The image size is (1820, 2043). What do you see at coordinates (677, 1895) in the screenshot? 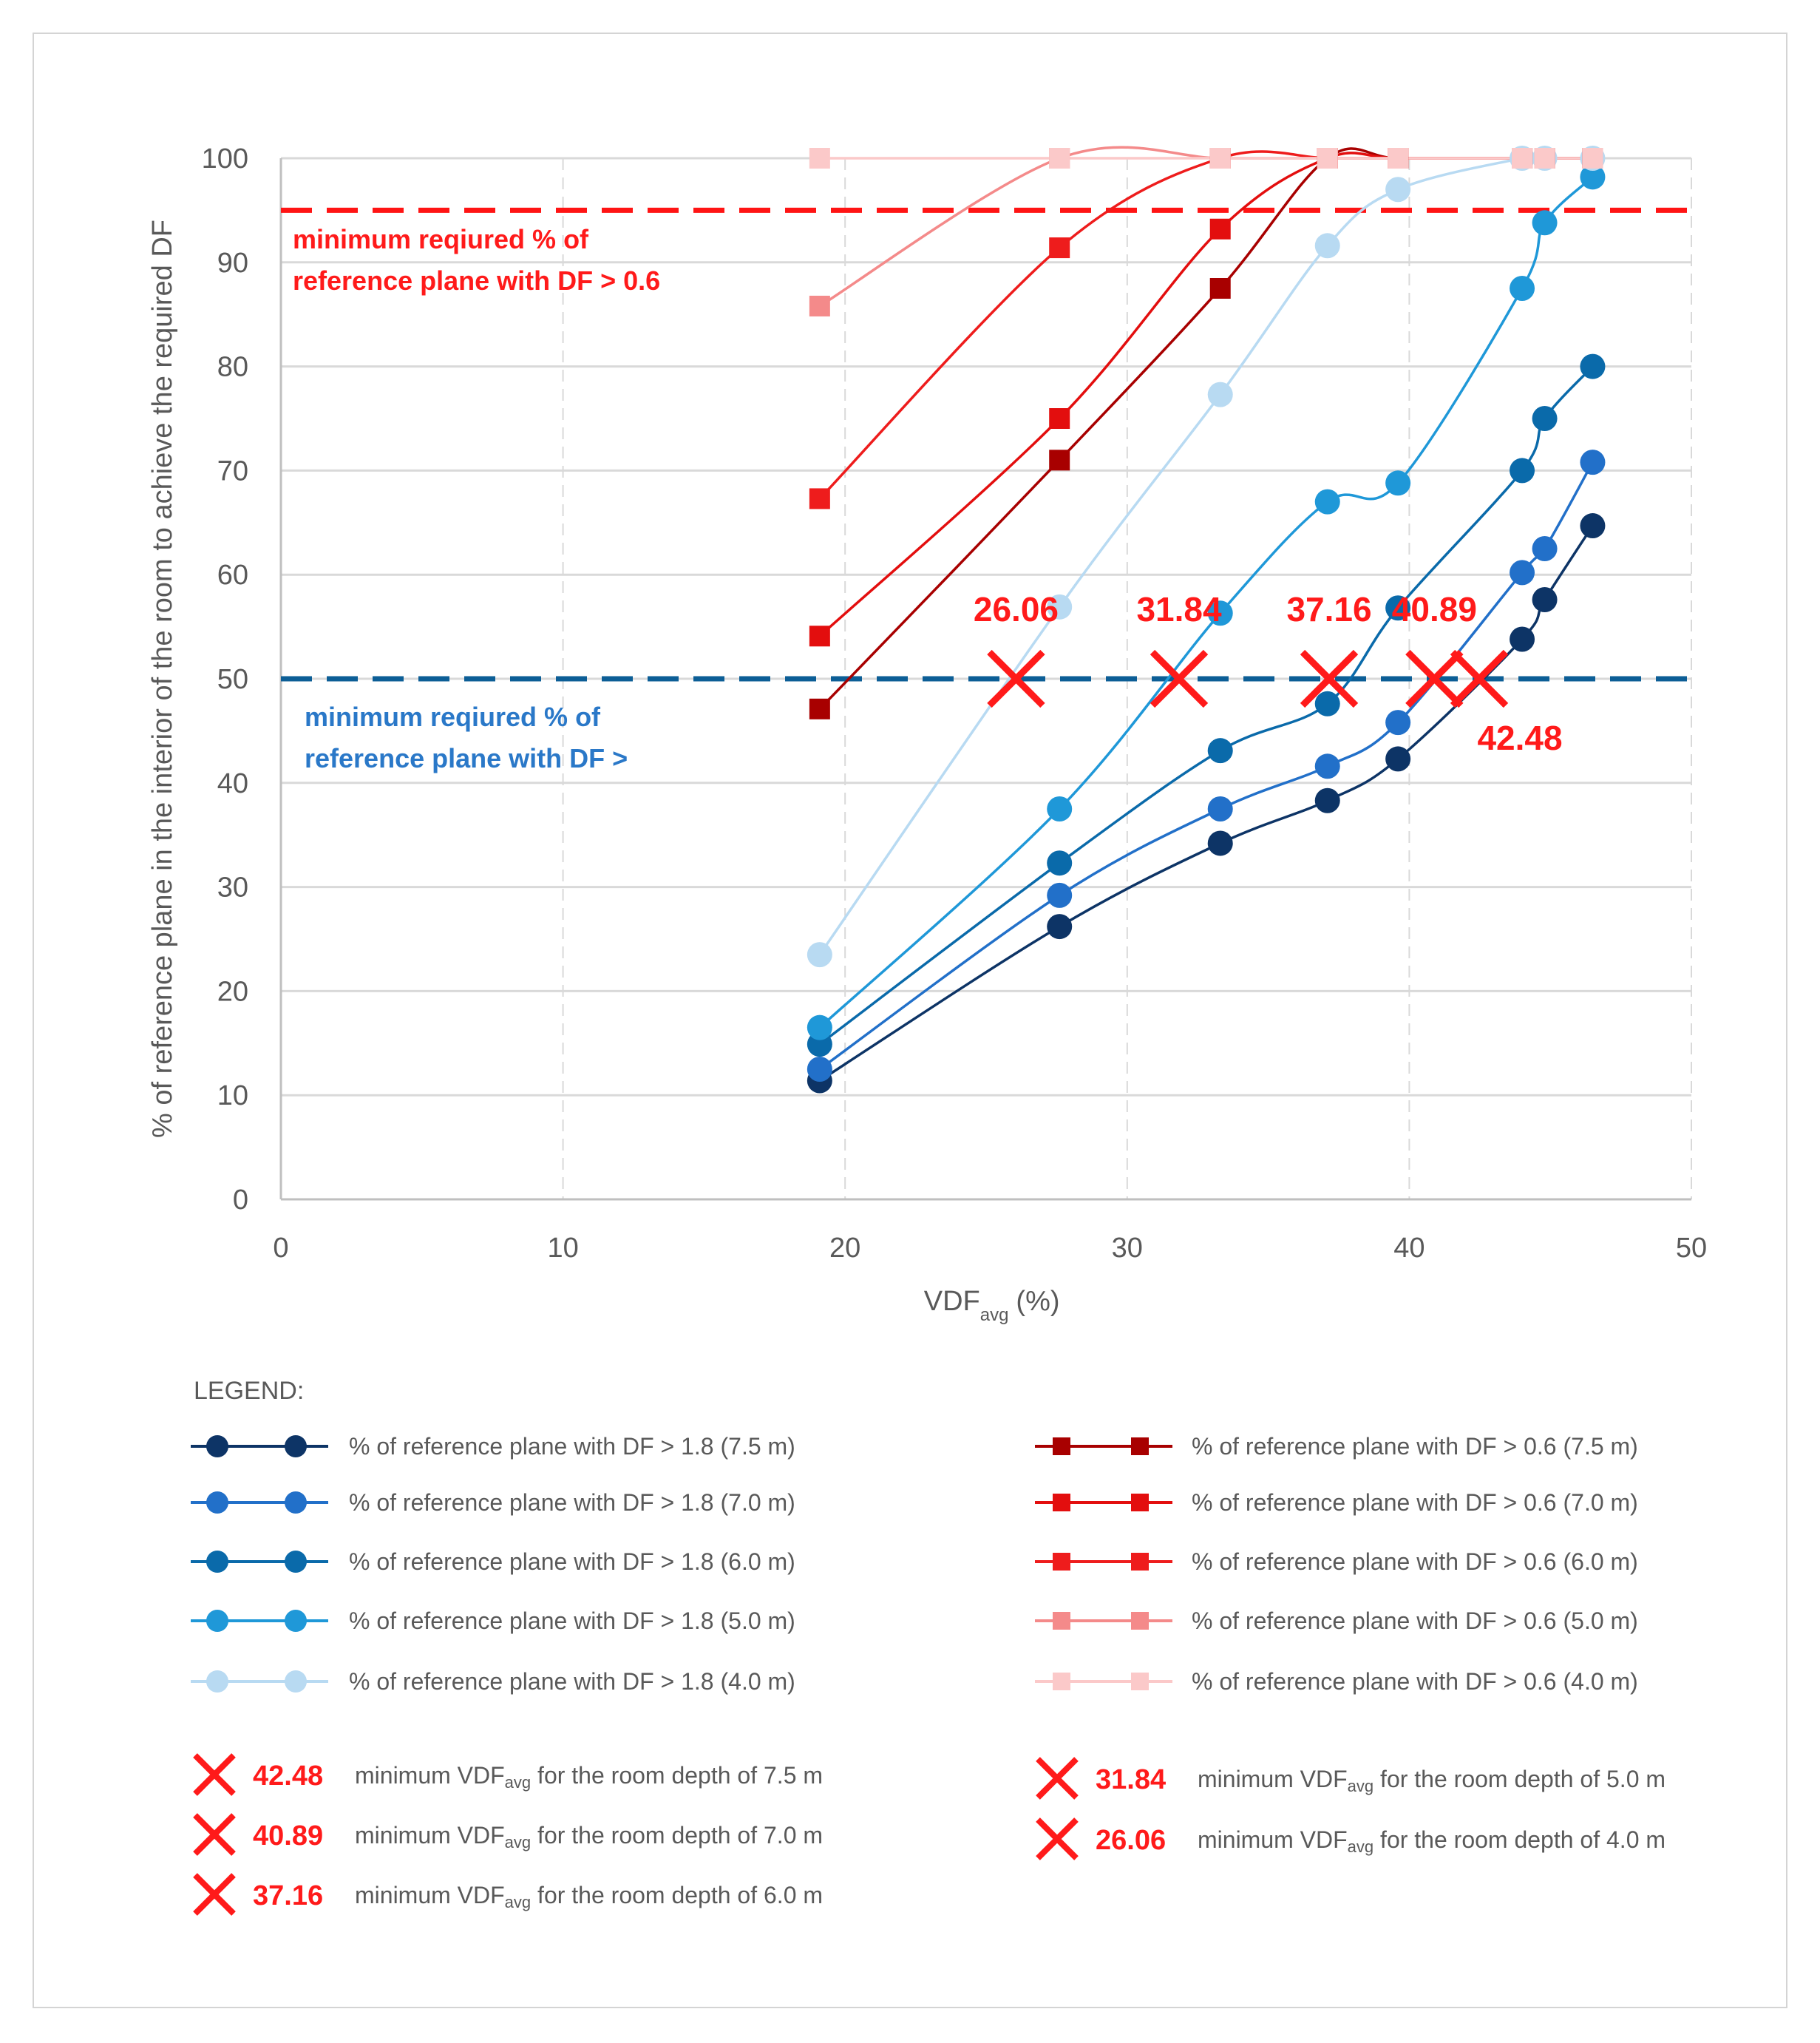
I see `legend-crossing-desc-rest: for the room depth of 6.0 m` at bounding box center [677, 1895].